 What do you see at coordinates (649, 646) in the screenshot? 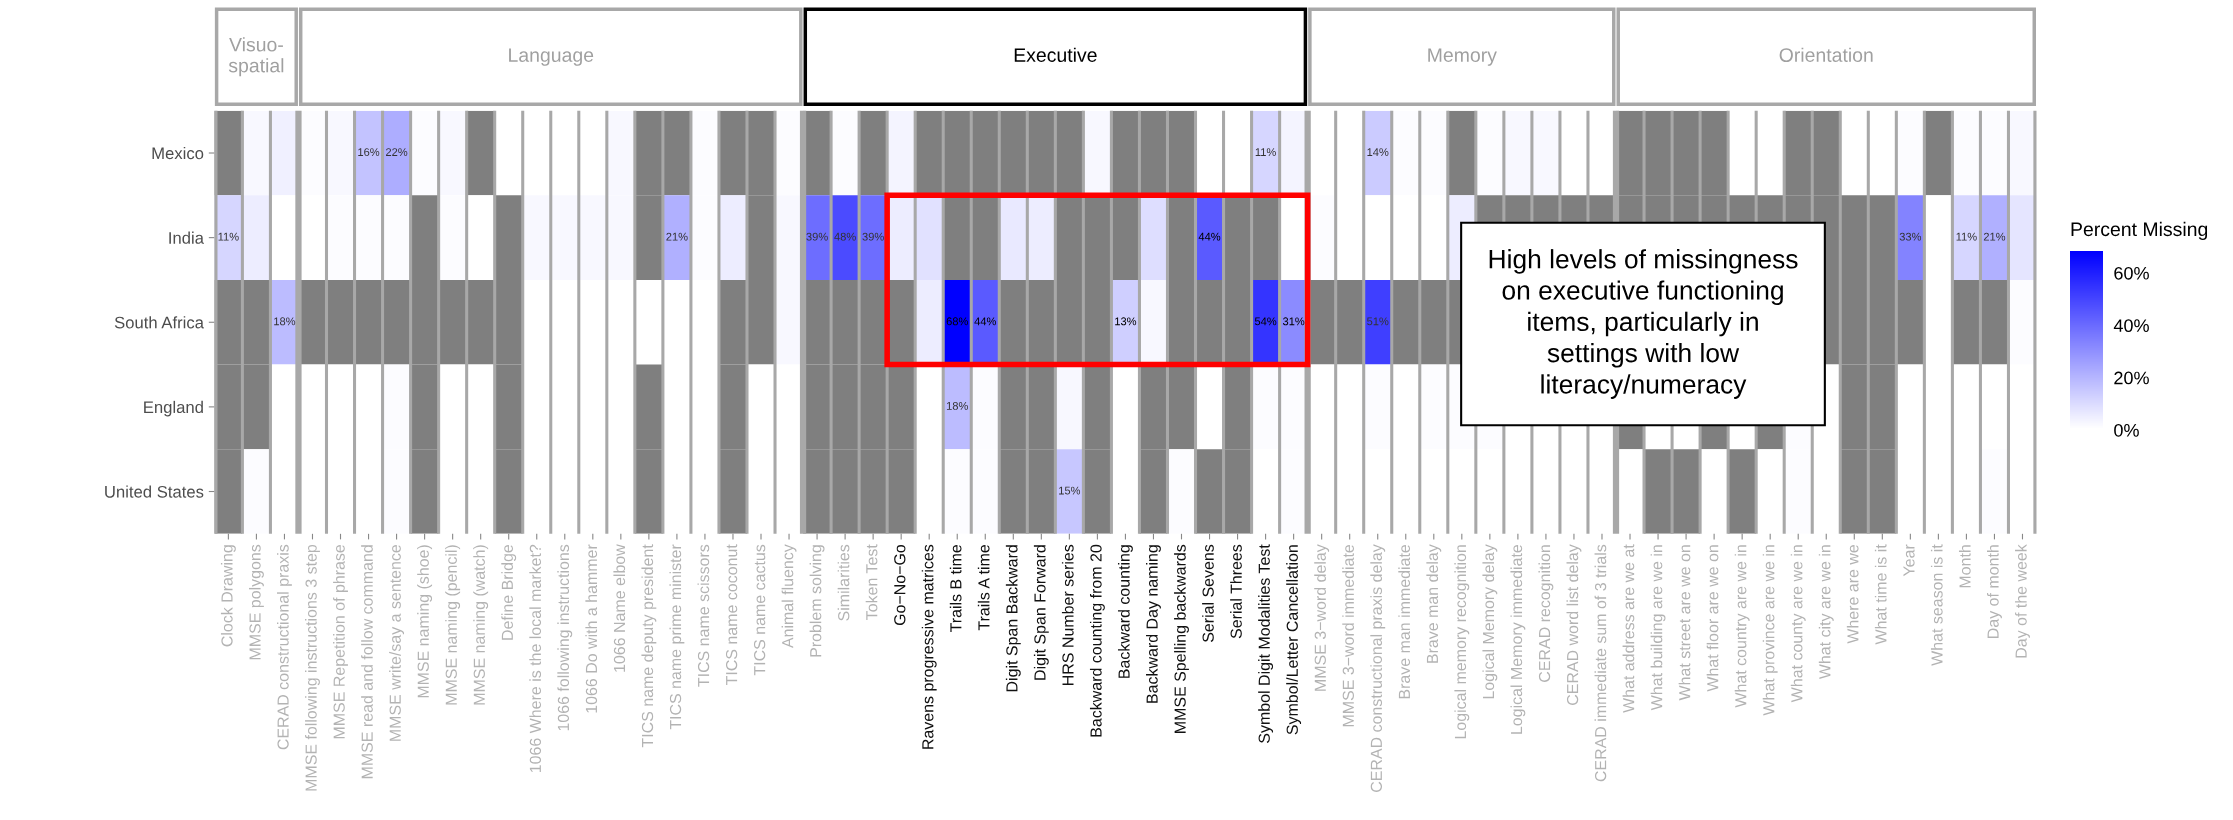
I see `x-tick-label: TICS name deputy president` at bounding box center [649, 646].